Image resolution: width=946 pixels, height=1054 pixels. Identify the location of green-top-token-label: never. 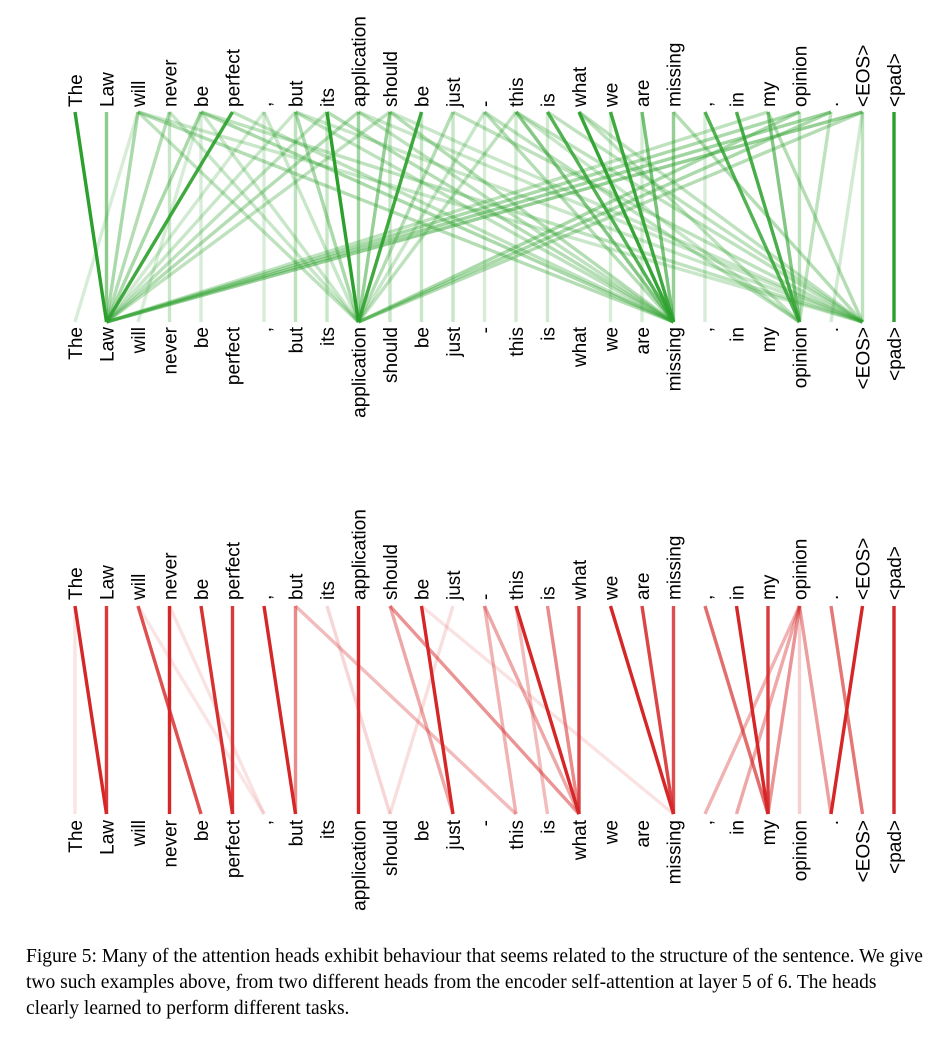
(171, 83).